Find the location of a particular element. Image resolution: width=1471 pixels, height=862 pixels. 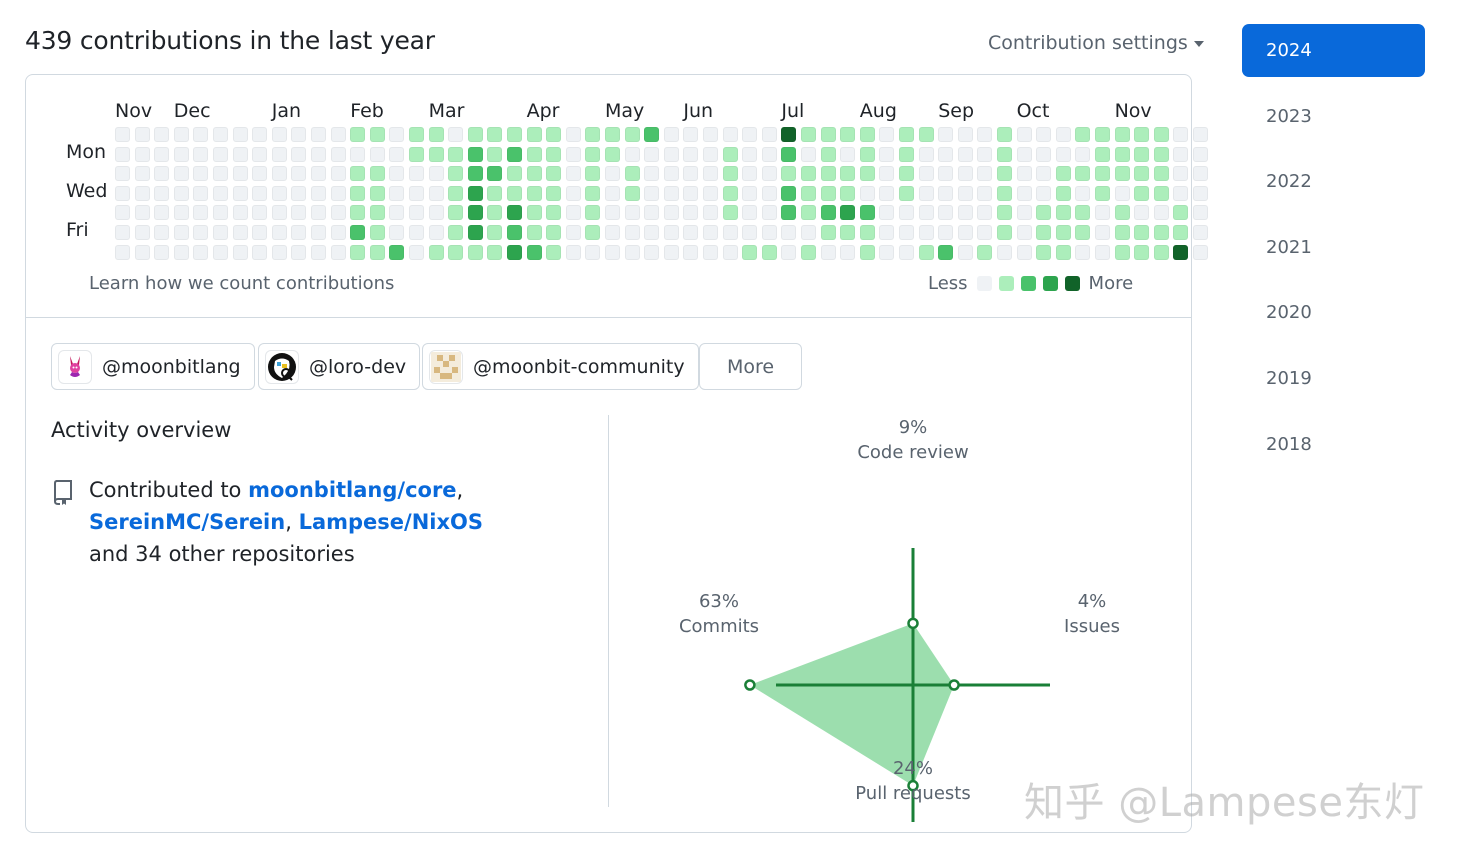

repo-link-moonbitlang-core: moonbitlang/core is located at coordinates (352, 490).